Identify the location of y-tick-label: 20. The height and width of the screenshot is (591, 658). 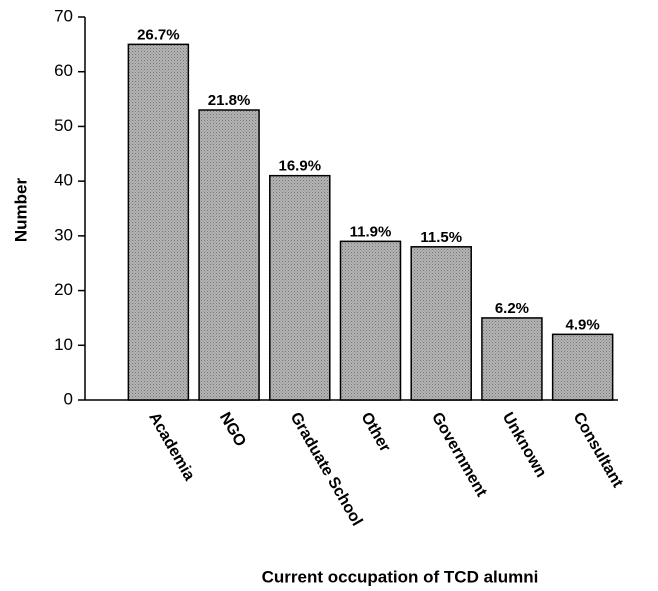
(63, 289).